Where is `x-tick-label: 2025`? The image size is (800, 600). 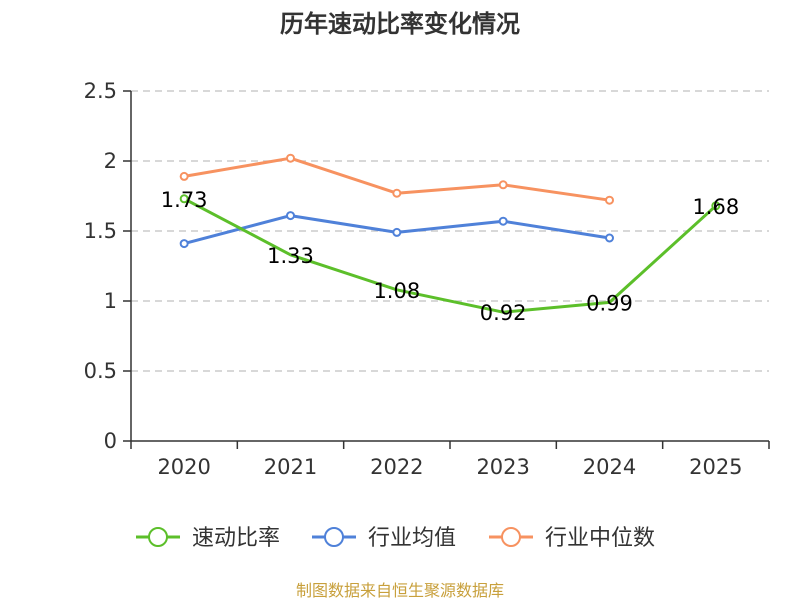
x-tick-label: 2025 is located at coordinates (715, 467).